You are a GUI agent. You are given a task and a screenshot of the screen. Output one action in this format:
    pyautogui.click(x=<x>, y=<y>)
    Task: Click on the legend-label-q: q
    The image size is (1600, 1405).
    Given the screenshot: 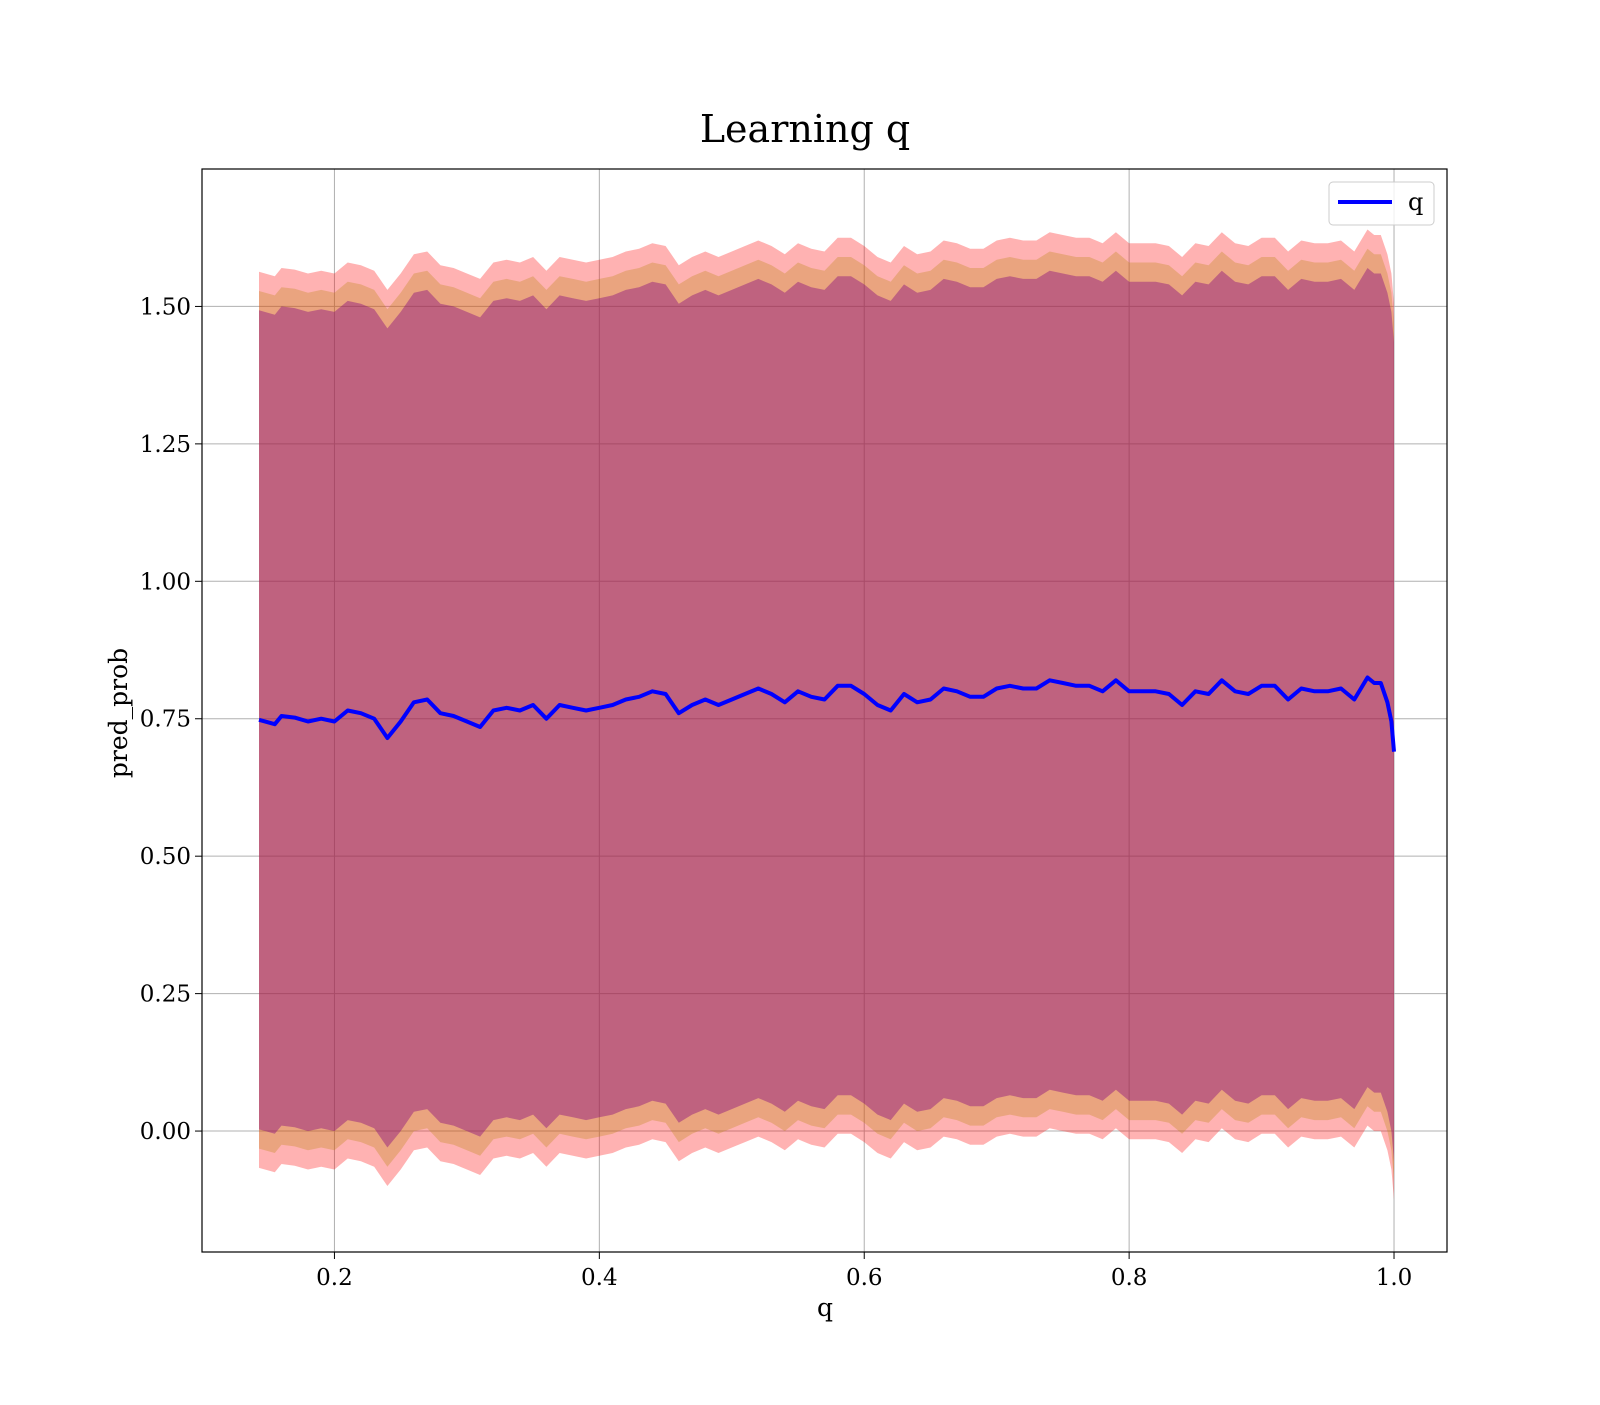 What is the action you would take?
    pyautogui.click(x=1415, y=202)
    